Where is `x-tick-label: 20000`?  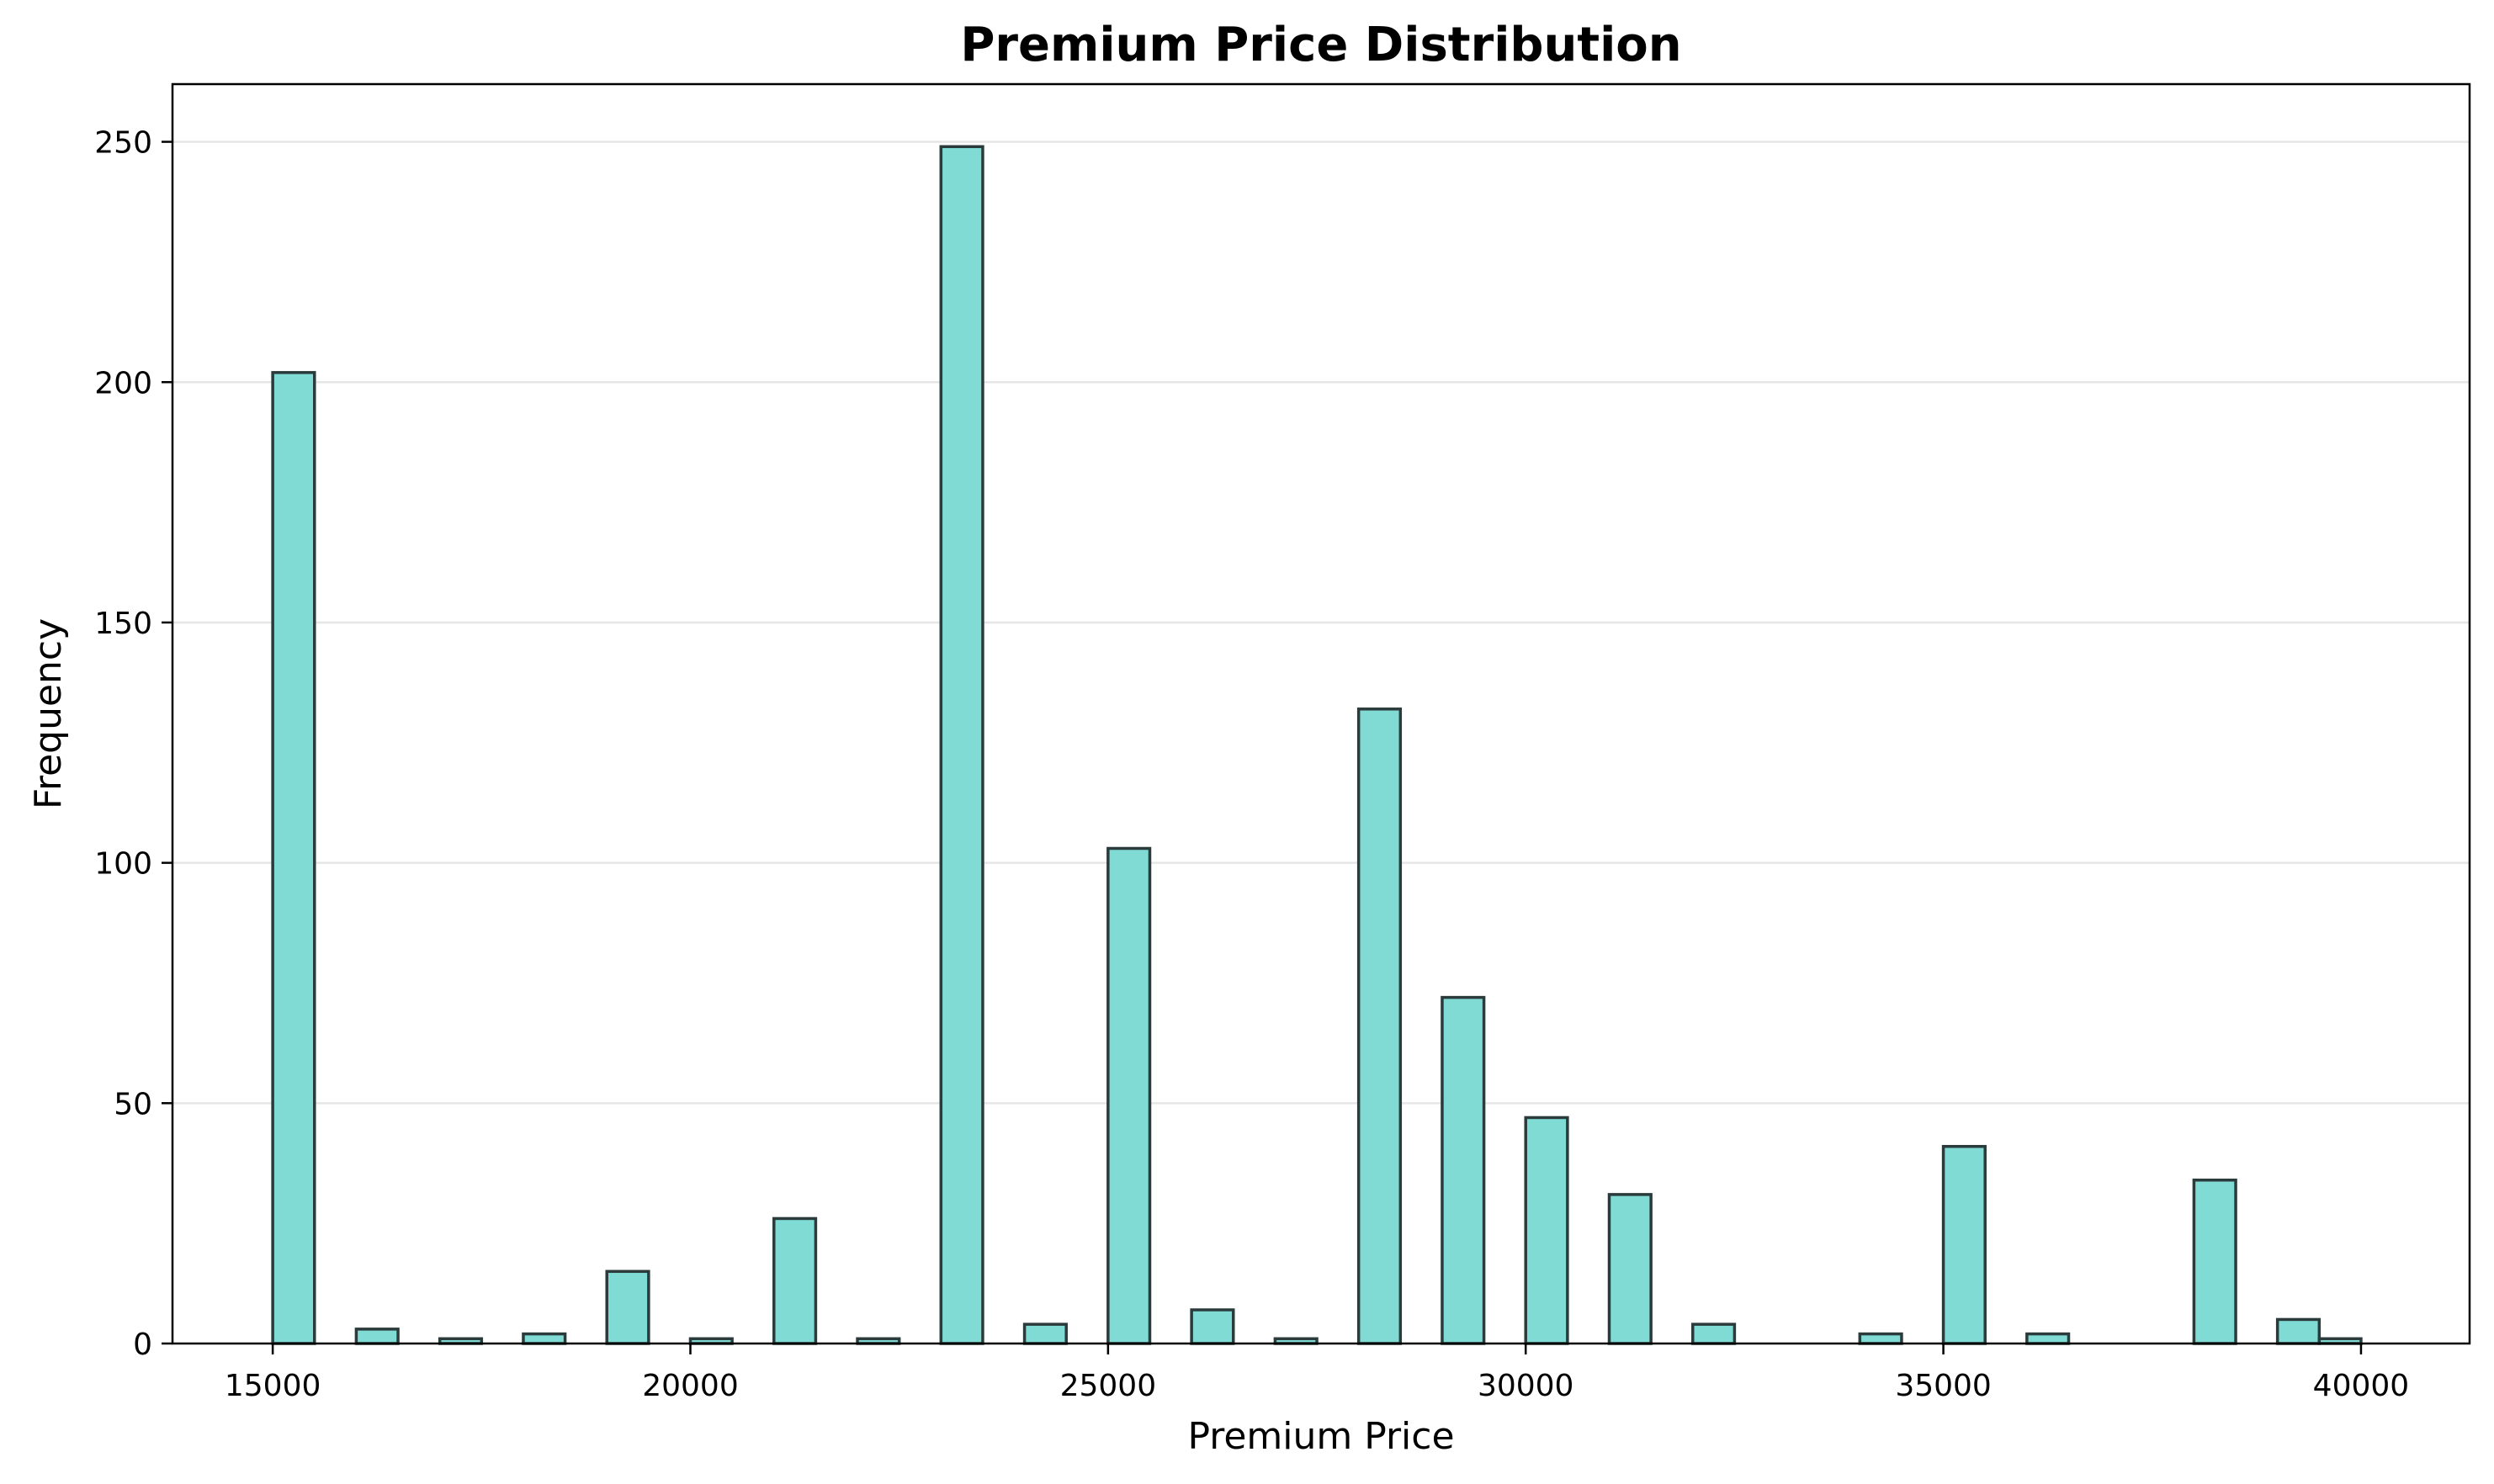 x-tick-label: 20000 is located at coordinates (690, 1386).